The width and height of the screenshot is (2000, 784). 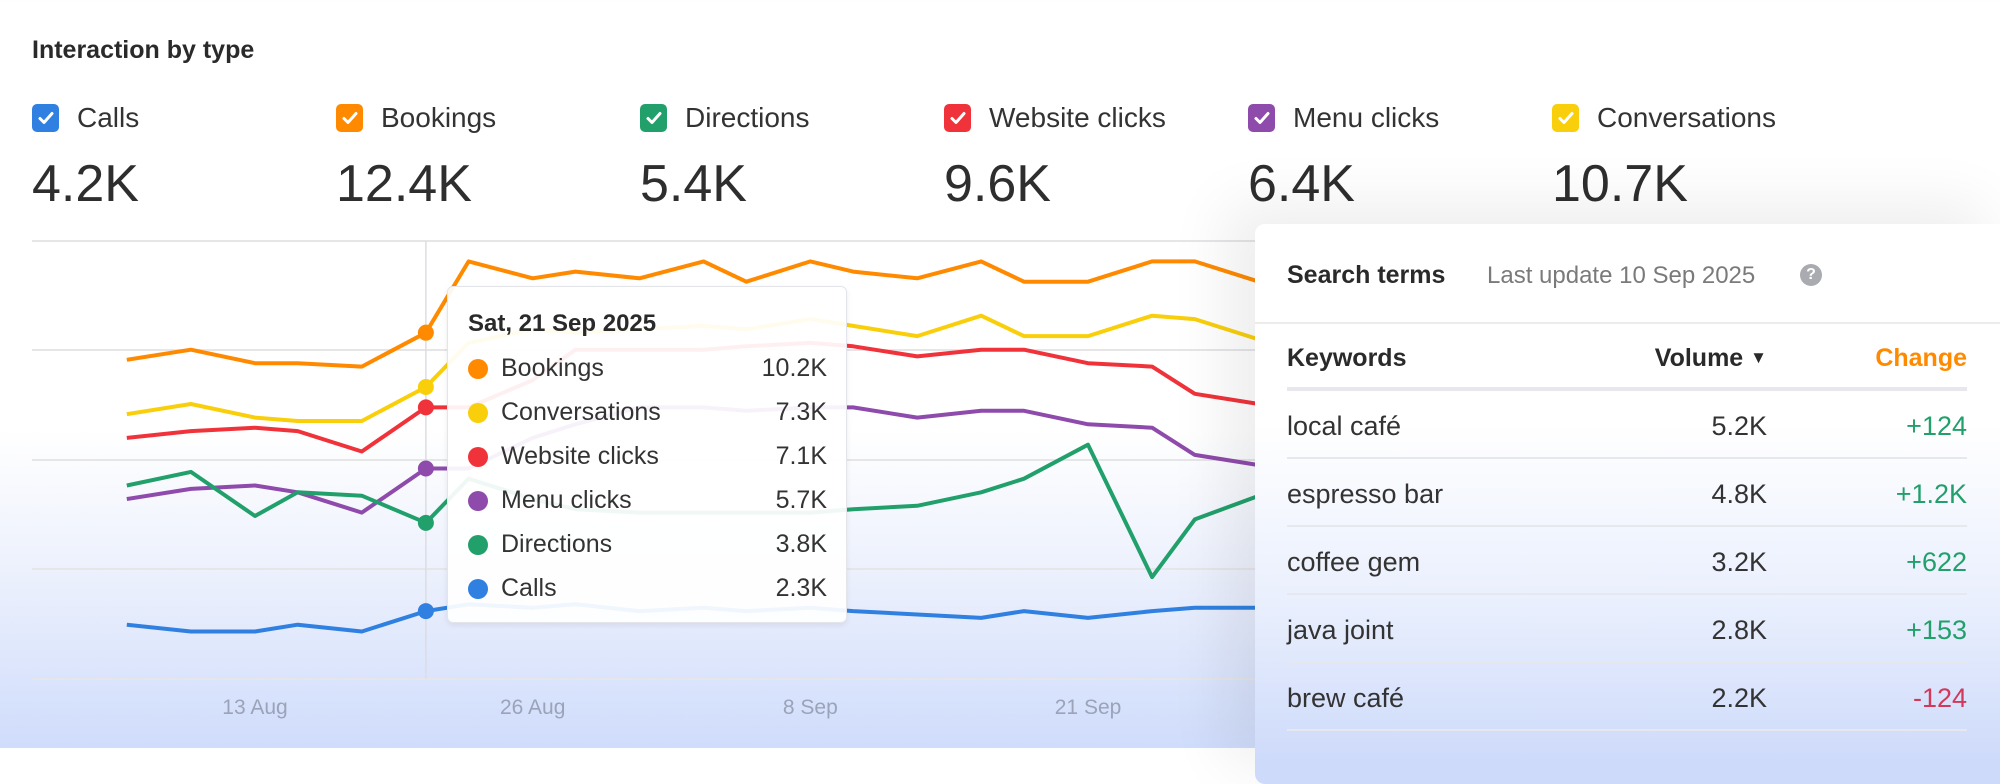 What do you see at coordinates (1347, 358) in the screenshot?
I see `keywords-header: Keywords` at bounding box center [1347, 358].